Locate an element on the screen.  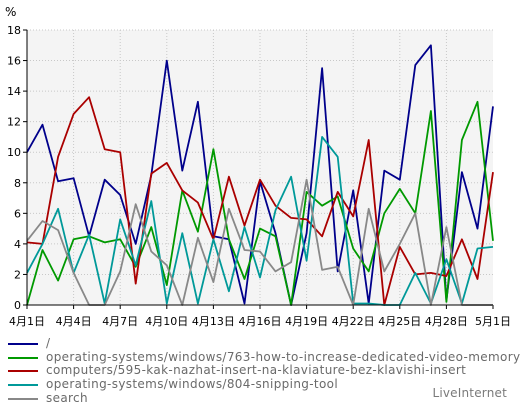
x-tick-label: 4月13日 is located at coordinates (213, 321).